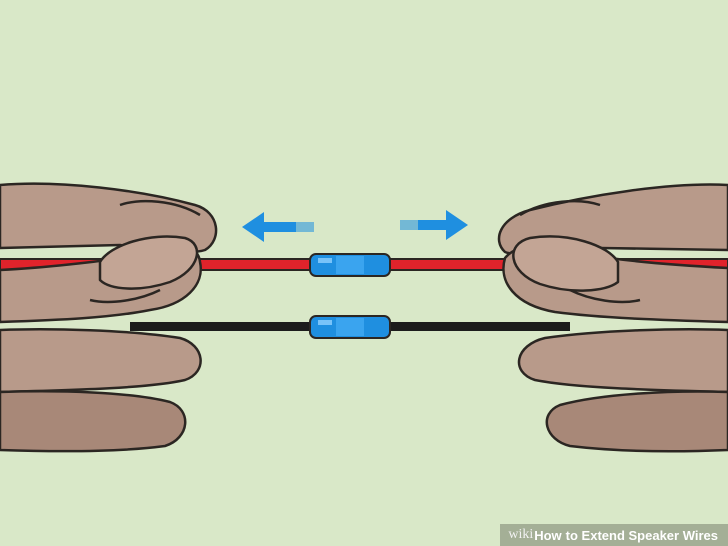  I want to click on watermark-title: to Extend Speaker Wires, so click(641, 535).